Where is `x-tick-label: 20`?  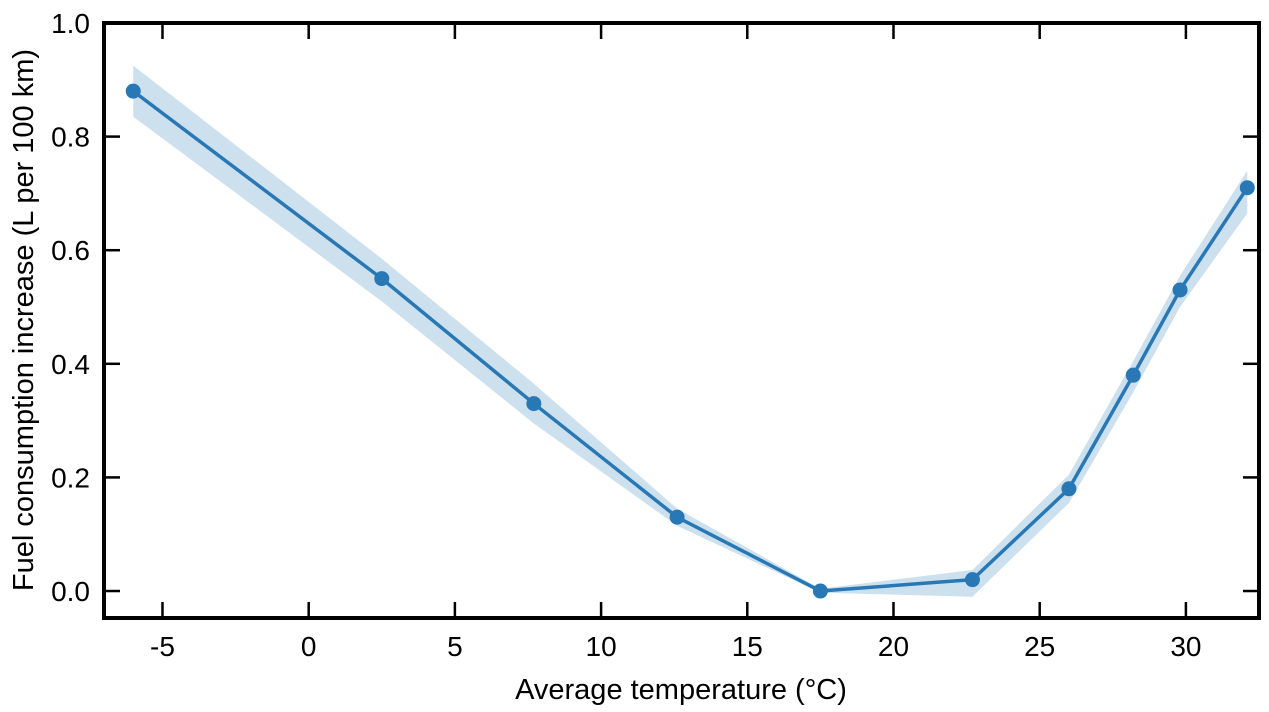
x-tick-label: 20 is located at coordinates (893, 646).